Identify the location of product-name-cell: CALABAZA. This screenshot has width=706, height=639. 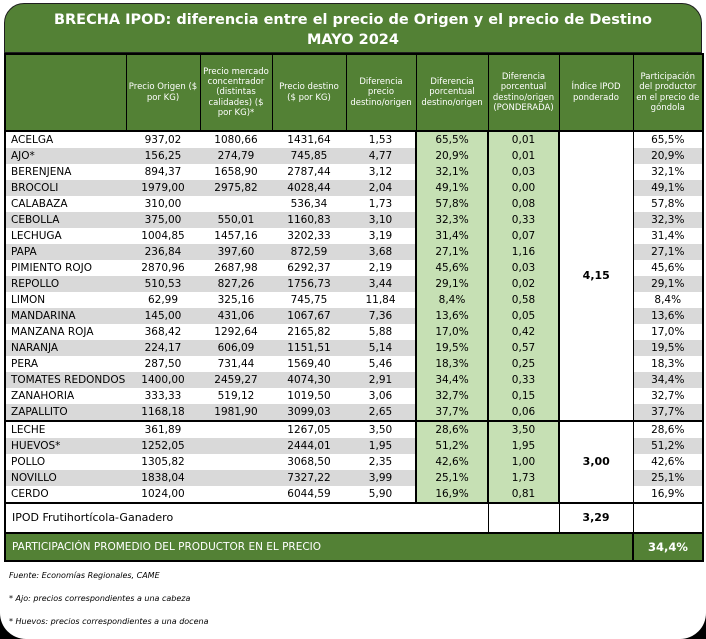
(65, 204).